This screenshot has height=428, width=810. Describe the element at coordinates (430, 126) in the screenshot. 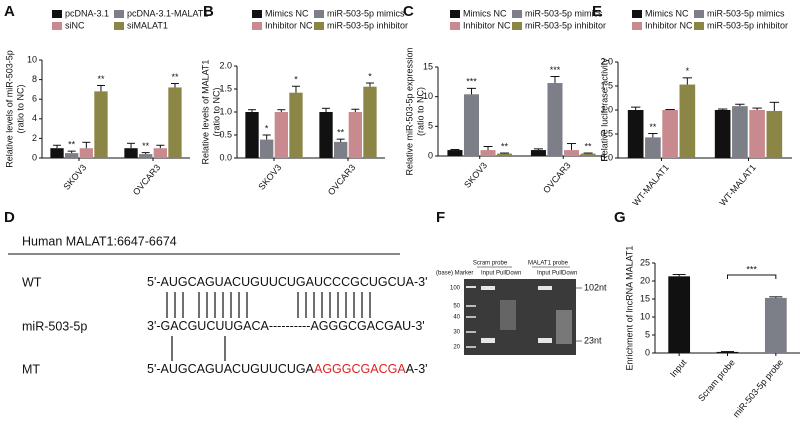

I see `y-tick-label: 5` at that location.